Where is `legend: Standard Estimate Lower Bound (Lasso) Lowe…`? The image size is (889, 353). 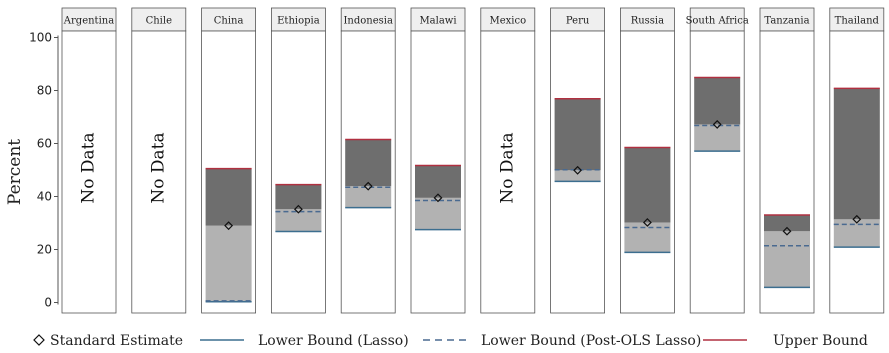
legend: Standard Estimate Lower Bound (Lasso) Lowe… is located at coordinates (450, 341).